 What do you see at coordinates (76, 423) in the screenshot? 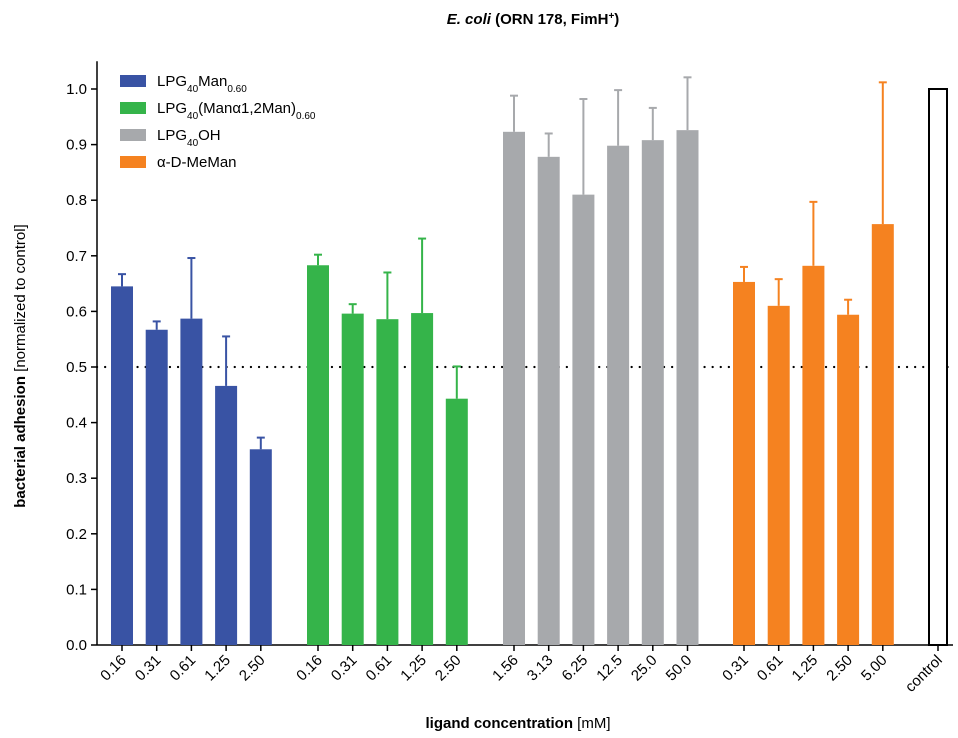
I see `y-tick-label: 0.4` at bounding box center [76, 423].